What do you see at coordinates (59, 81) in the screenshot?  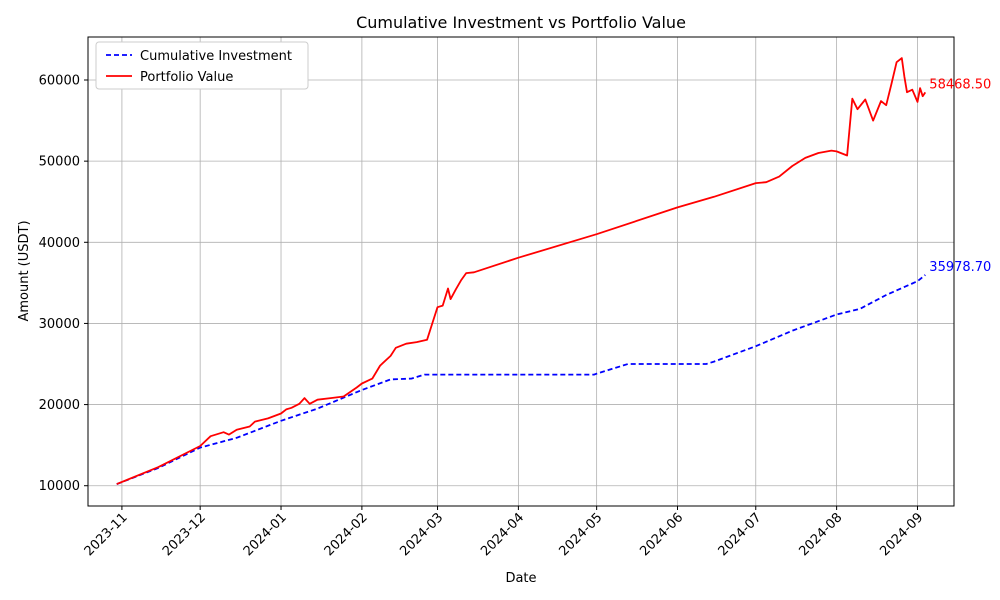 I see `y-tick-label: 60000` at bounding box center [59, 81].